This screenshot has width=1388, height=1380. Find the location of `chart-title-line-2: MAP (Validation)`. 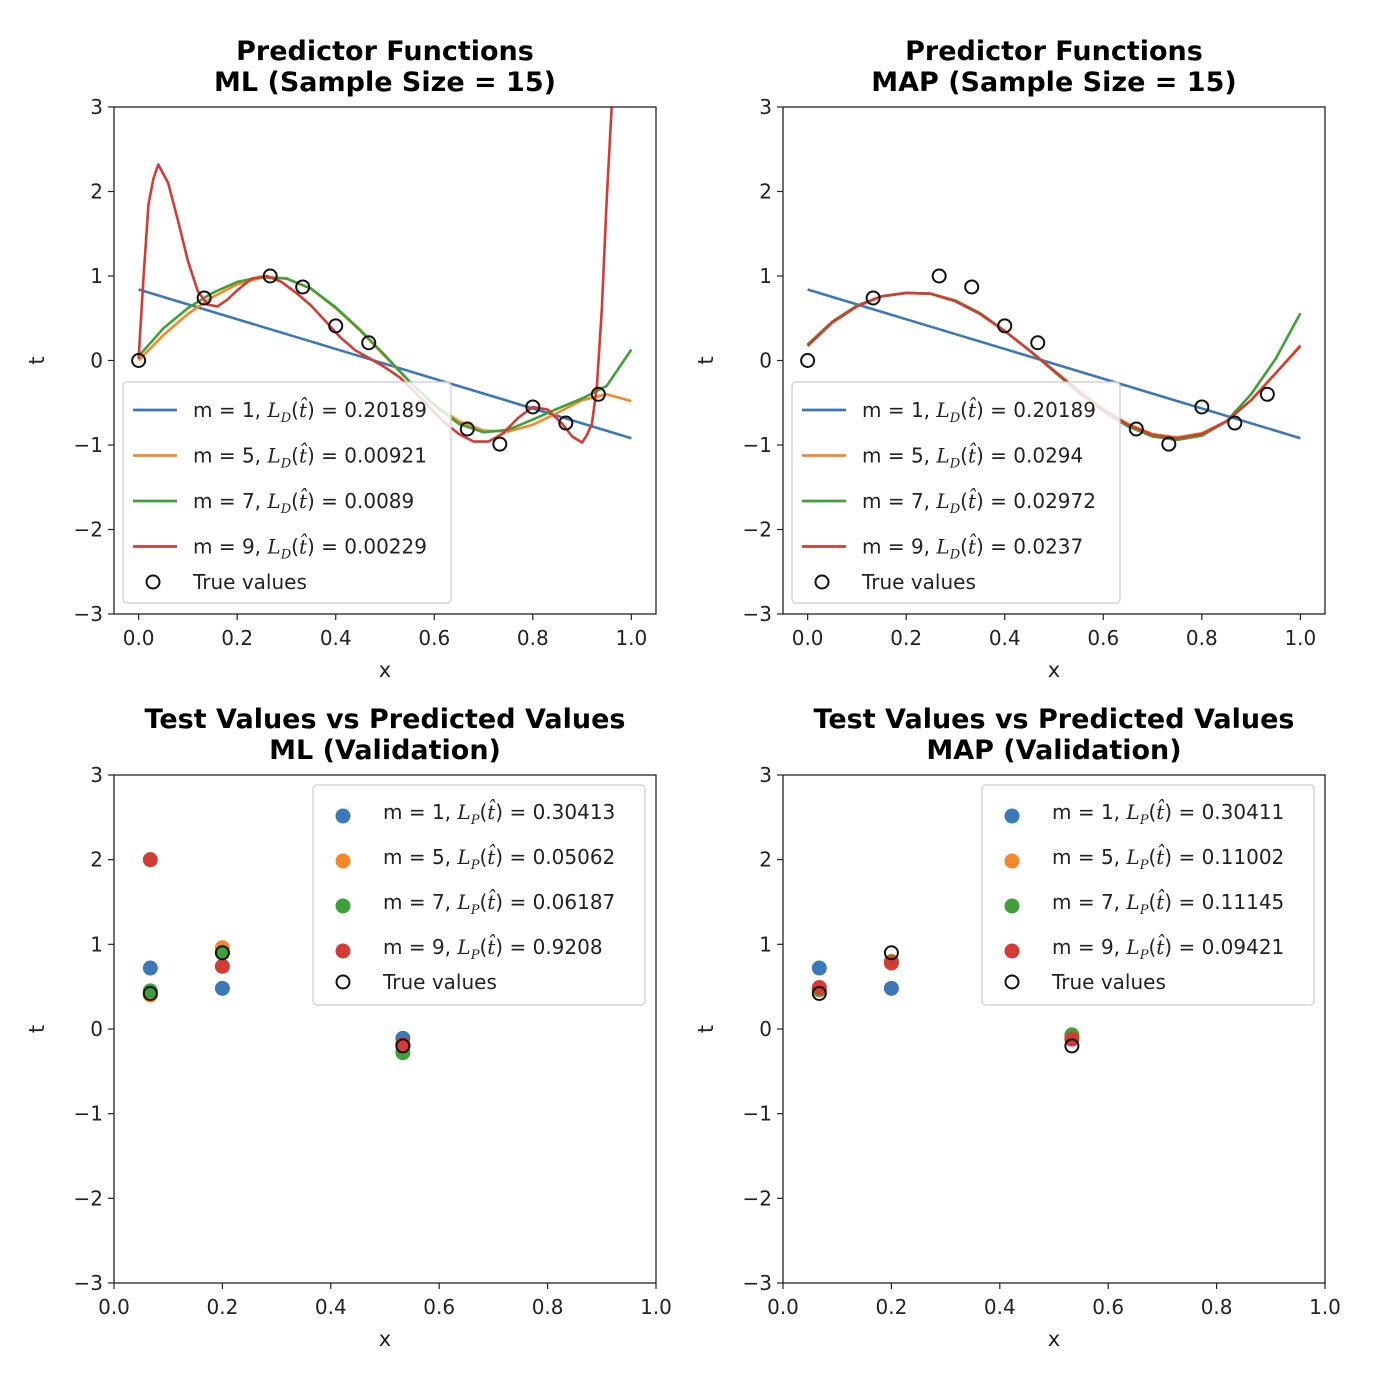

chart-title-line-2: MAP (Validation) is located at coordinates (1053, 750).